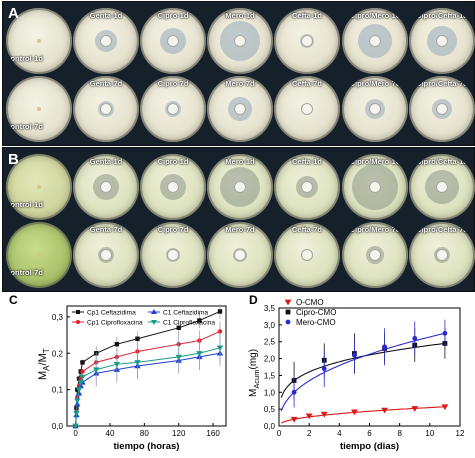 This screenshot has height=458, width=475. I want to click on x-tick-label: 12, so click(460, 433).